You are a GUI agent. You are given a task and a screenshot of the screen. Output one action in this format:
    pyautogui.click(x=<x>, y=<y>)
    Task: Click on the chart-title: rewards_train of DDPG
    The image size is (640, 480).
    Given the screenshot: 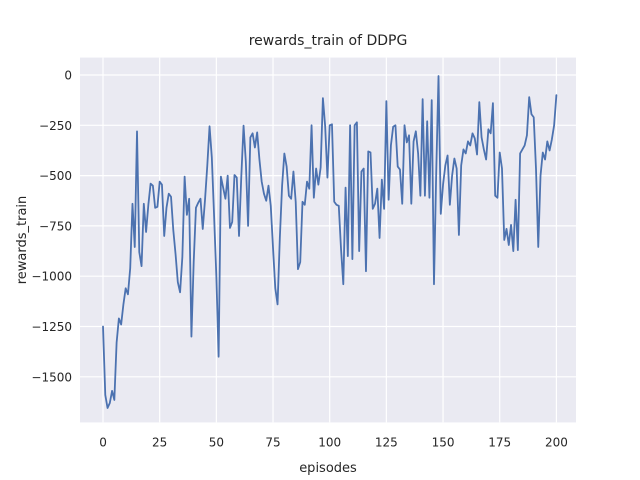 What is the action you would take?
    pyautogui.click(x=328, y=41)
    